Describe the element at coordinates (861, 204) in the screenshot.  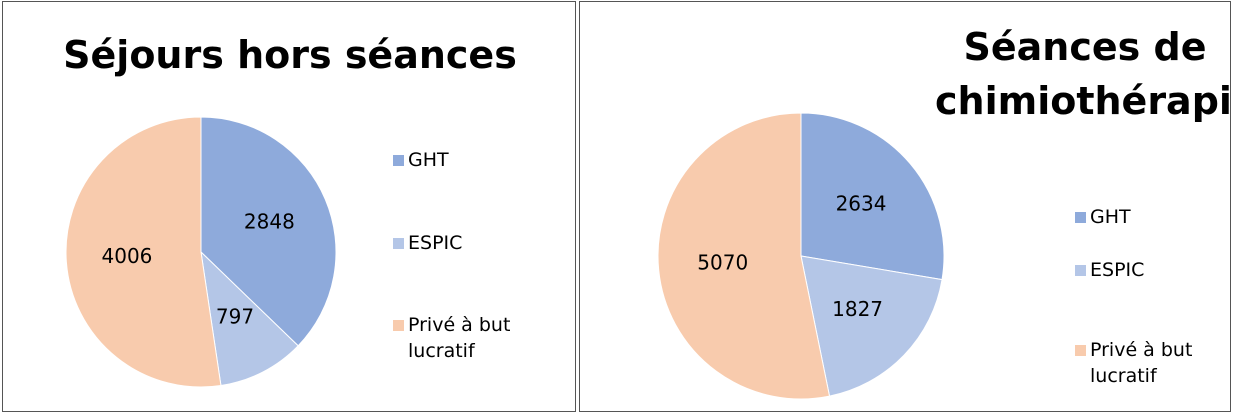
I see `data-label: 2634` at that location.